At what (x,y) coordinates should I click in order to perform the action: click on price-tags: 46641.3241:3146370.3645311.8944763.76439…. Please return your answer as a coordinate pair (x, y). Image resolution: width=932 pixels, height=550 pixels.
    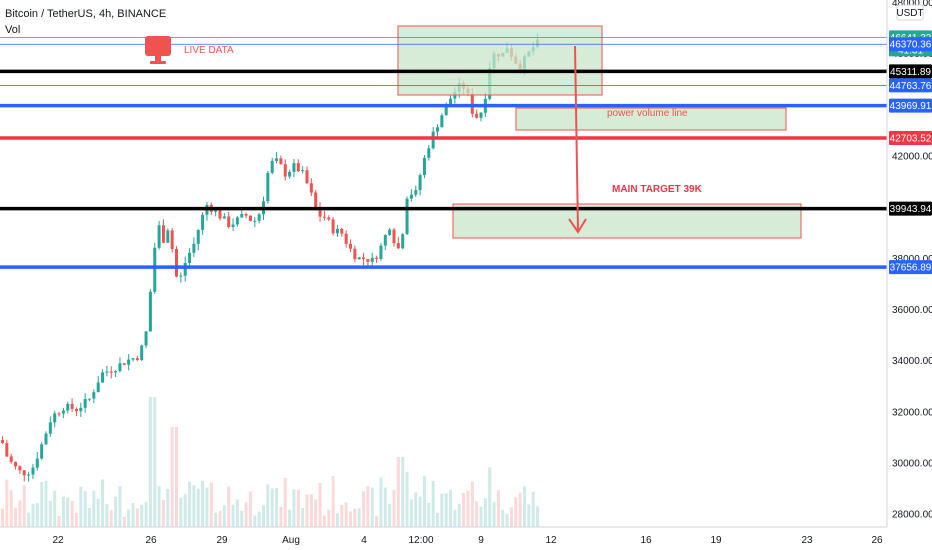
    Looking at the image, I should click on (910, 152).